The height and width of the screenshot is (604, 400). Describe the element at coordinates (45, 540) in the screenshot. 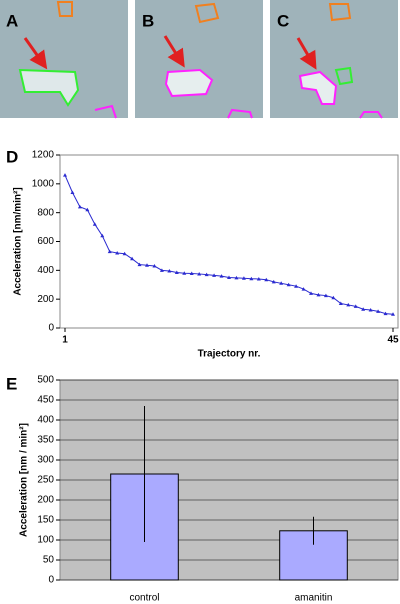

I see `y-tick-label: 100` at that location.